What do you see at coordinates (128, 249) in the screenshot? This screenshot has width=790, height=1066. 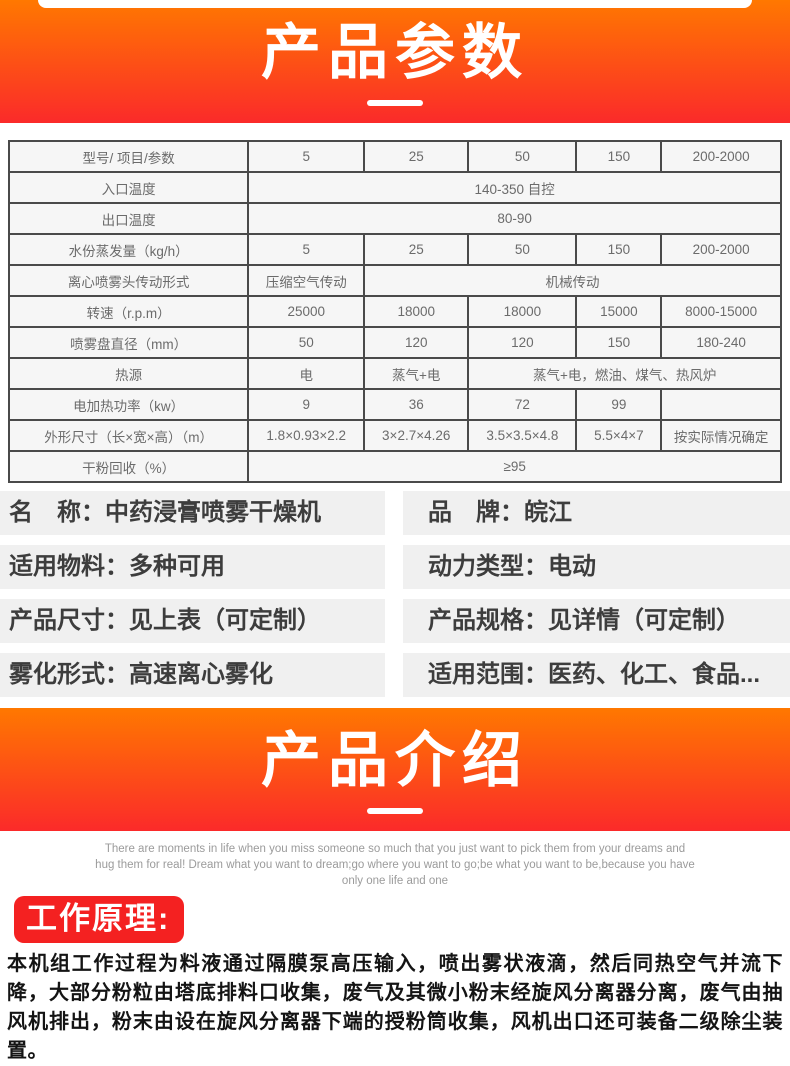 I see `spec-table-cell: 水份蒸发量（kg/h）` at bounding box center [128, 249].